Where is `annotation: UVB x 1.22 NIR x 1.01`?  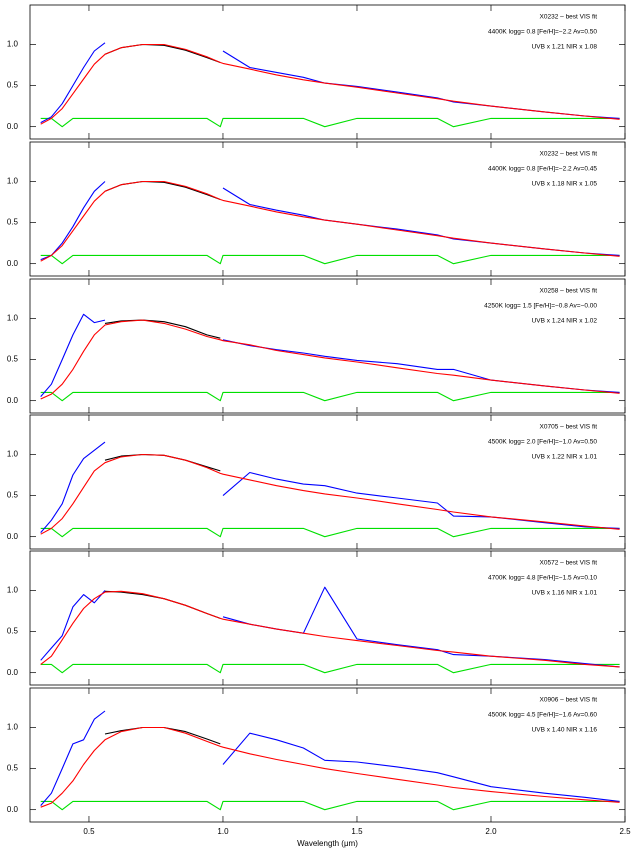 annotation: UVB x 1.22 NIR x 1.01 is located at coordinates (565, 457).